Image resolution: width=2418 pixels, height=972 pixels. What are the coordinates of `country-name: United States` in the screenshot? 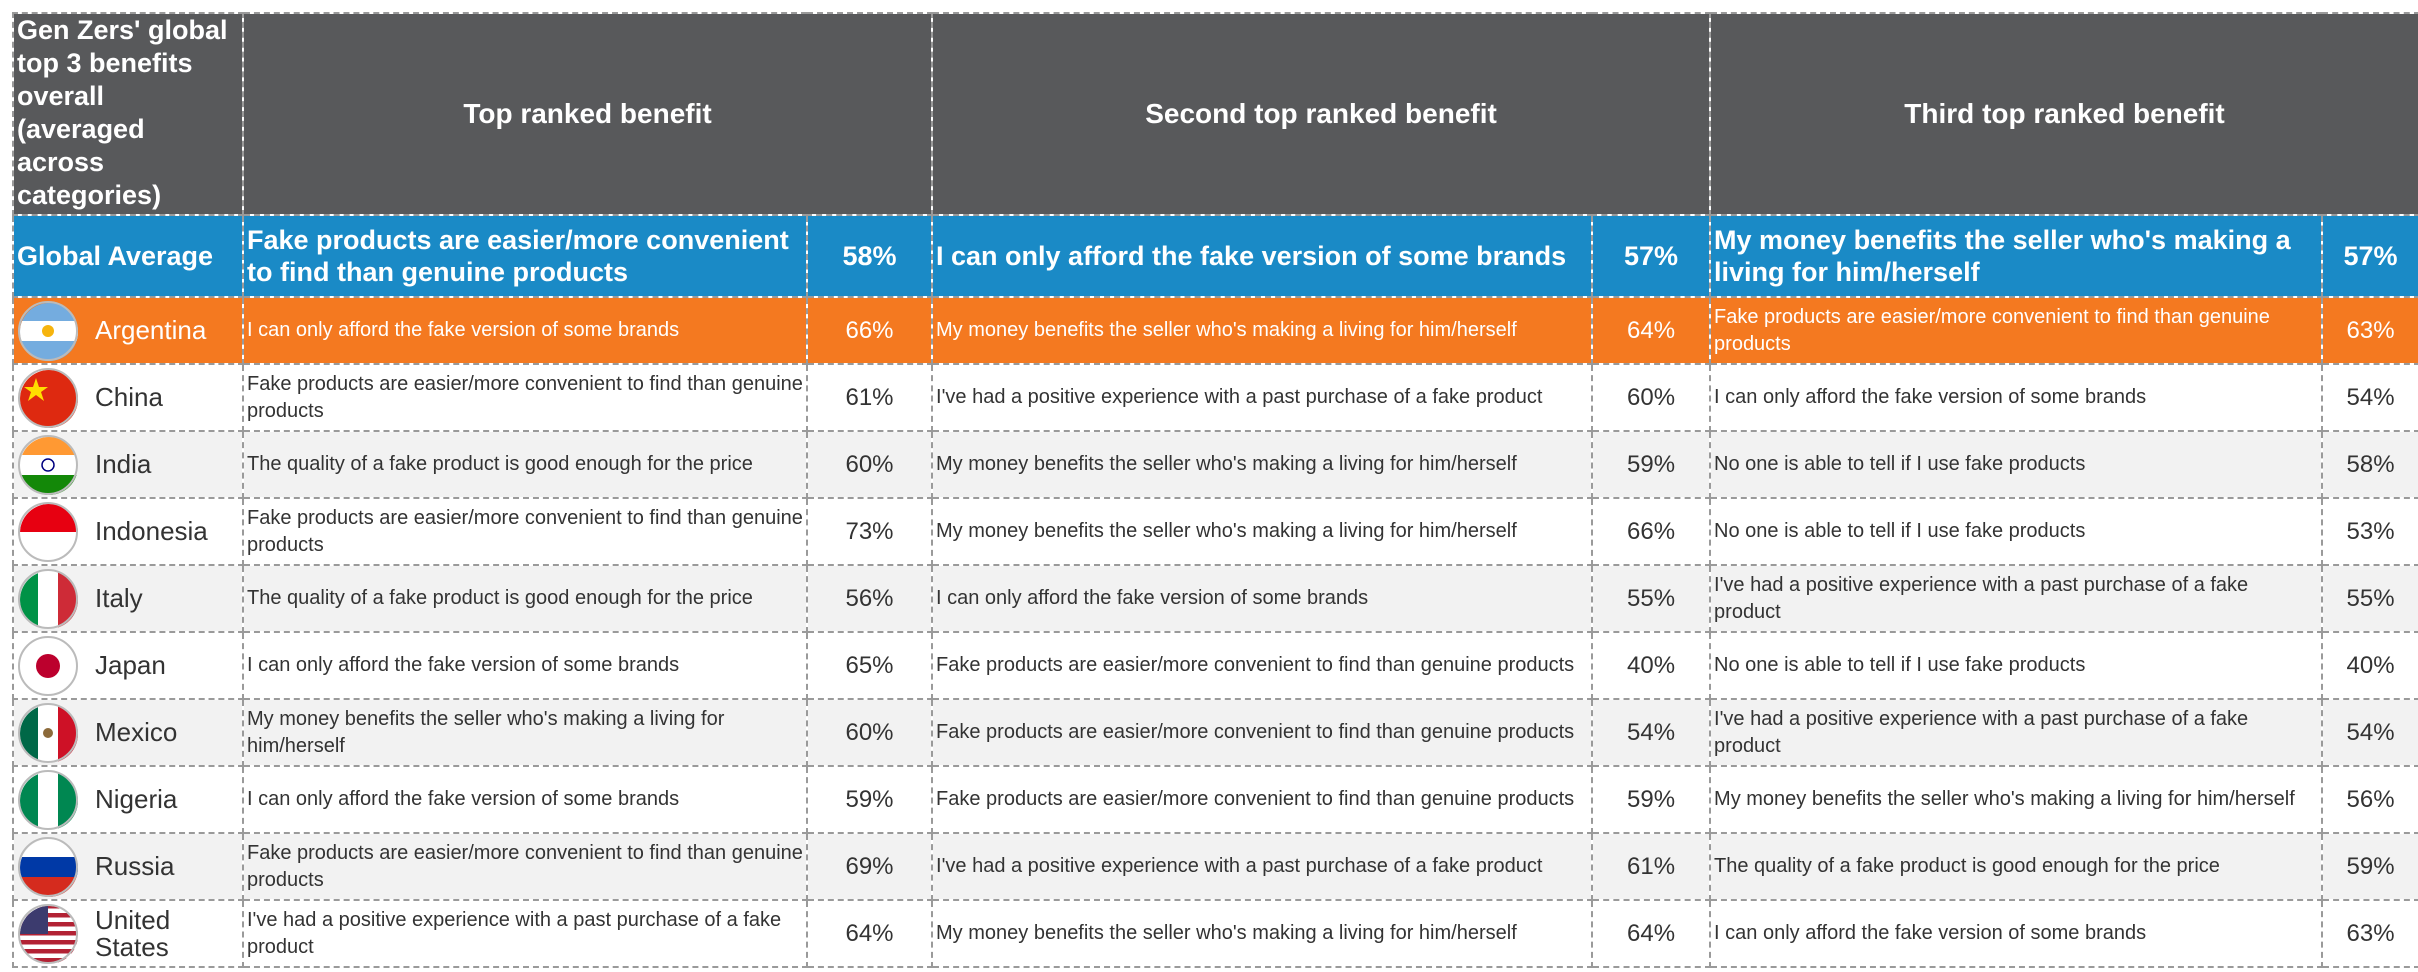 It's located at (133, 933).